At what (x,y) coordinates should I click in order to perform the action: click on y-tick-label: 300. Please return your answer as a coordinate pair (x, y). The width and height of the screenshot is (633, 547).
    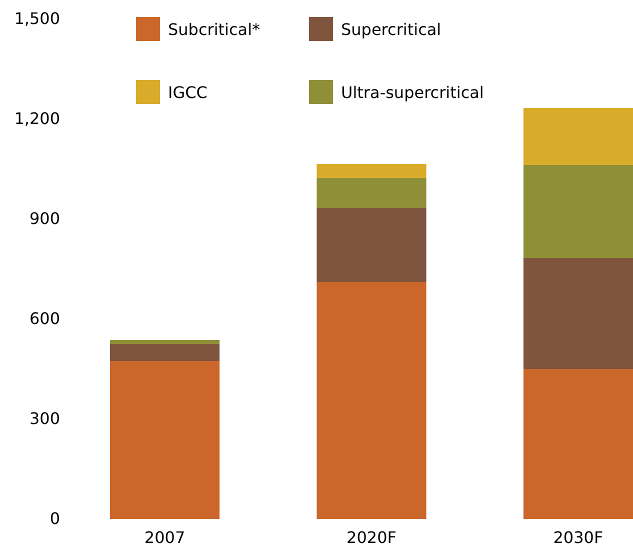
    Looking at the image, I should click on (44, 418).